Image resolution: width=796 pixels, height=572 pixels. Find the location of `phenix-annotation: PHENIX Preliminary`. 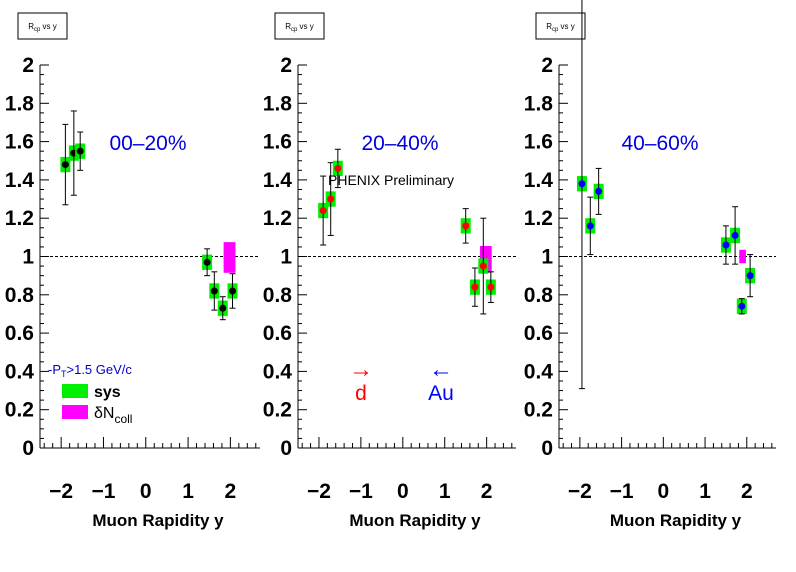

phenix-annotation: PHENIX Preliminary is located at coordinates (391, 180).